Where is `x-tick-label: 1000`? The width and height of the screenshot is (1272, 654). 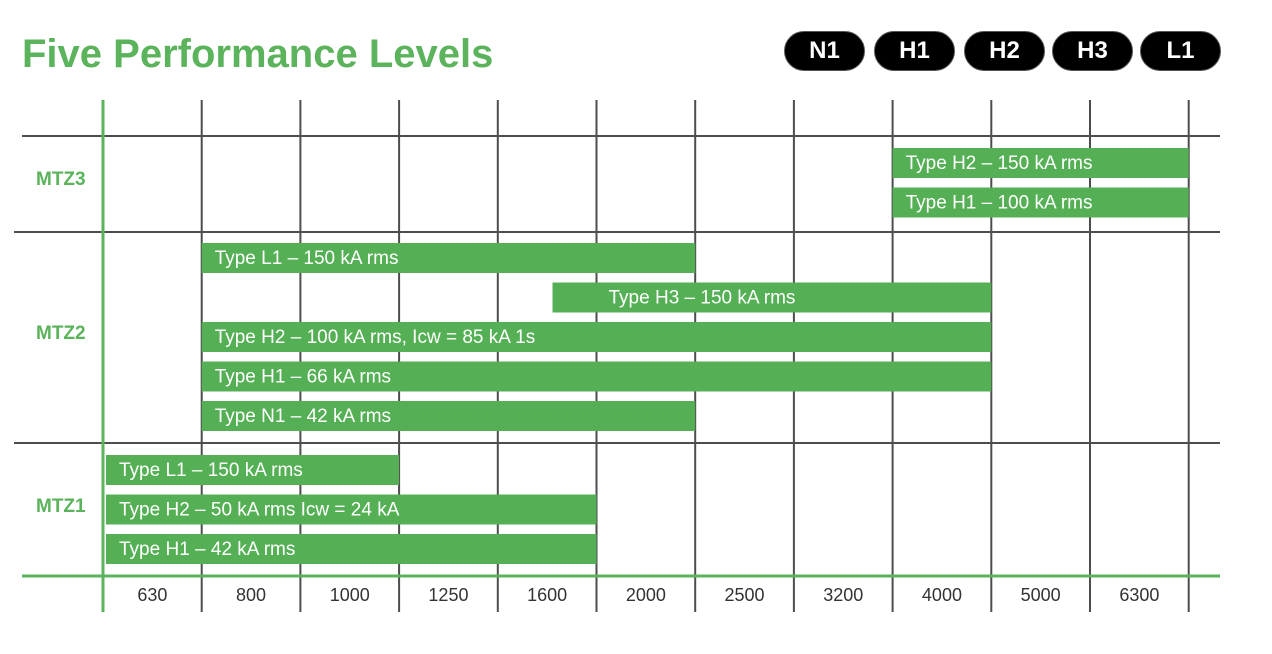 x-tick-label: 1000 is located at coordinates (350, 595).